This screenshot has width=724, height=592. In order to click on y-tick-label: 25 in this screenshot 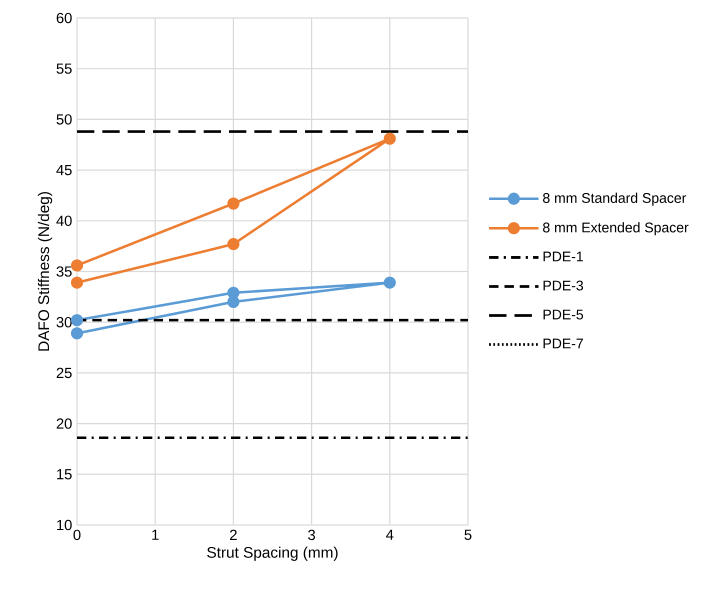, I will do `click(64, 373)`.